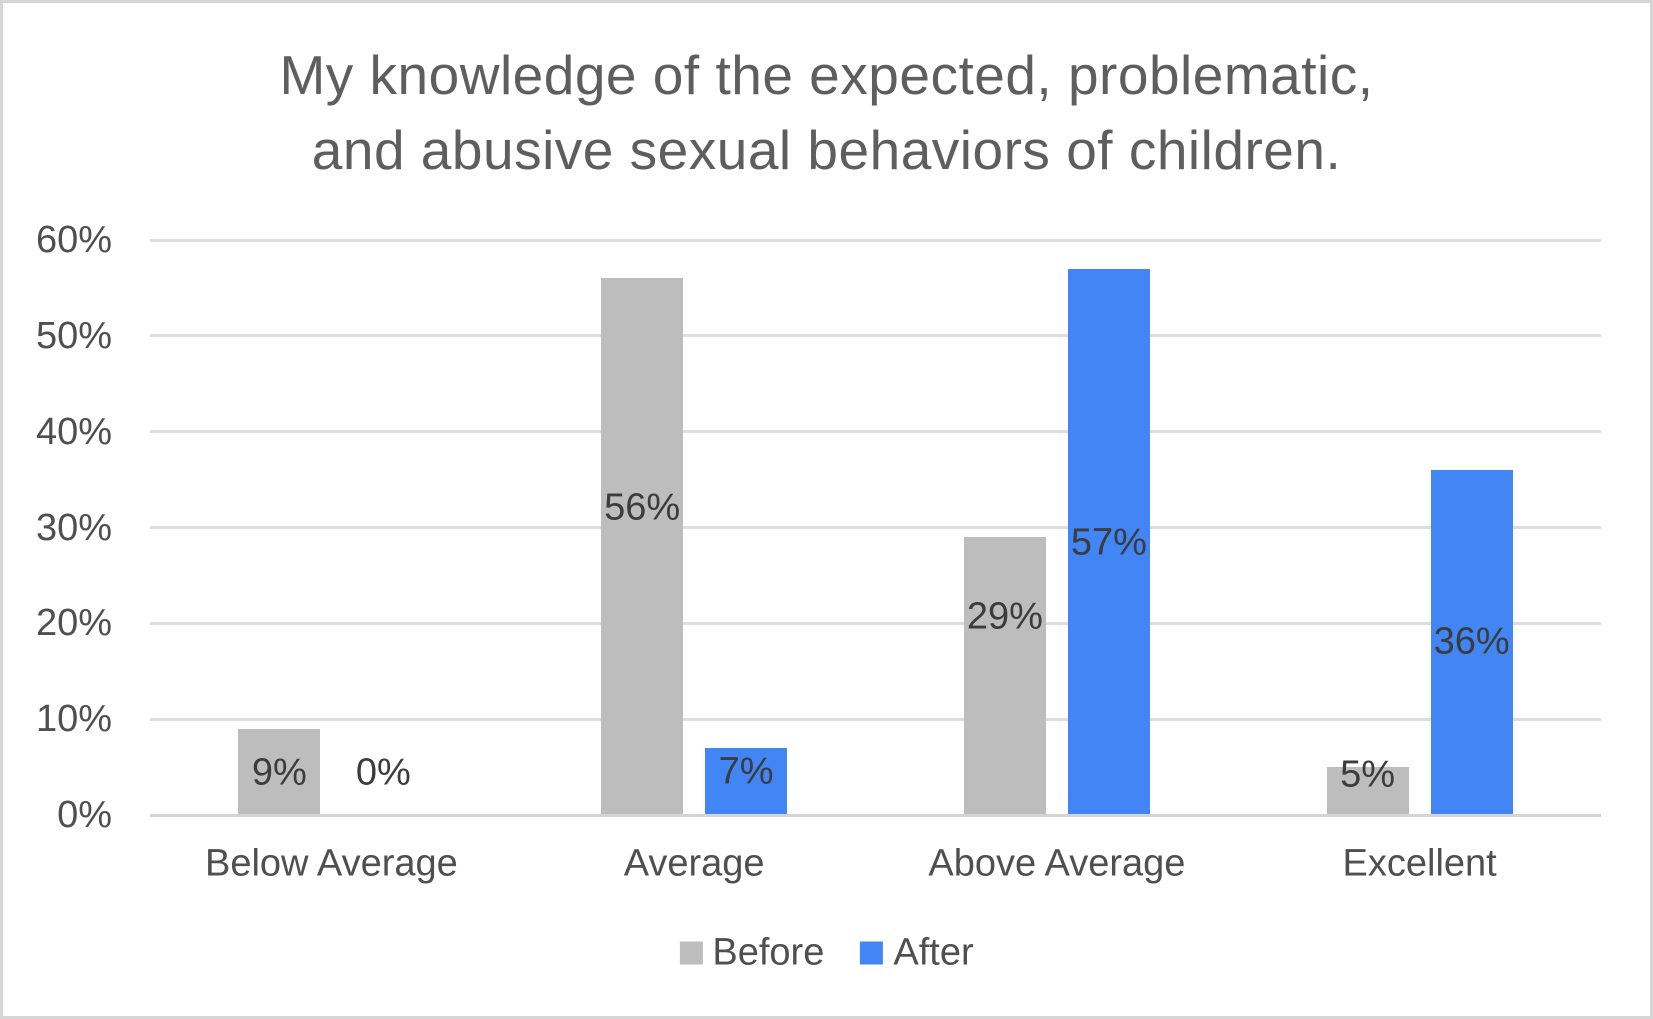 The width and height of the screenshot is (1653, 1019). I want to click on gridline-50-, so click(875, 336).